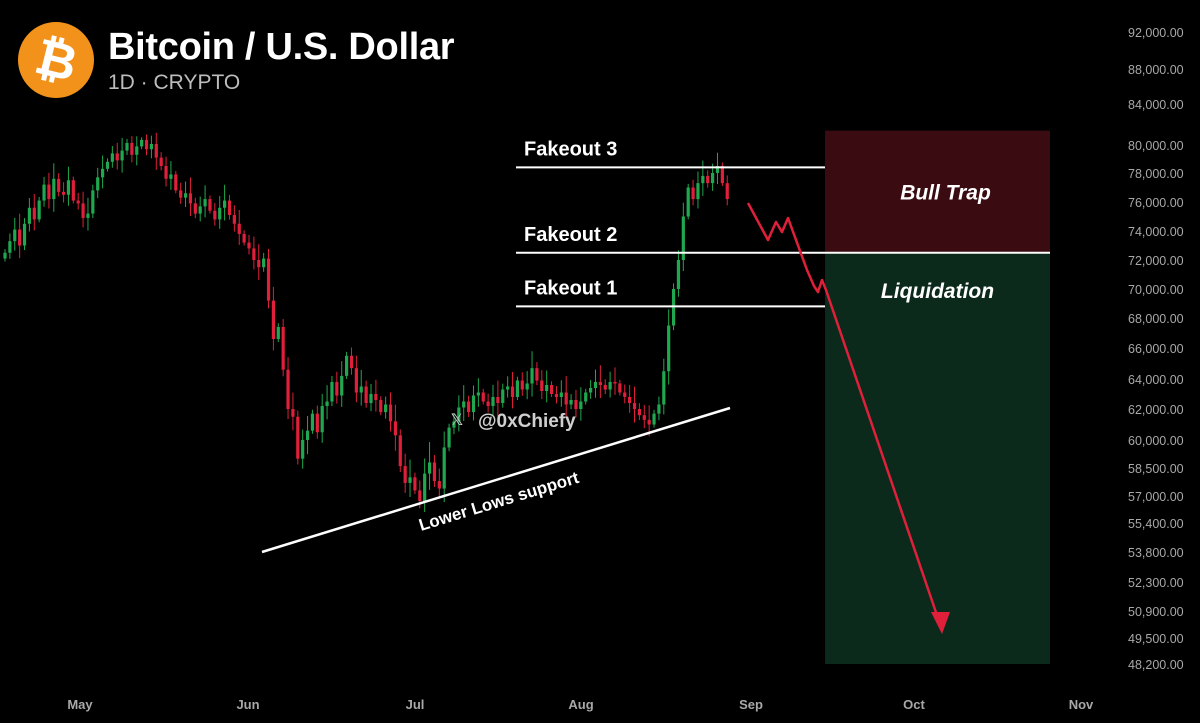 Image resolution: width=1200 pixels, height=723 pixels. I want to click on bitcoin-logo-icon: ₿, so click(56, 60).